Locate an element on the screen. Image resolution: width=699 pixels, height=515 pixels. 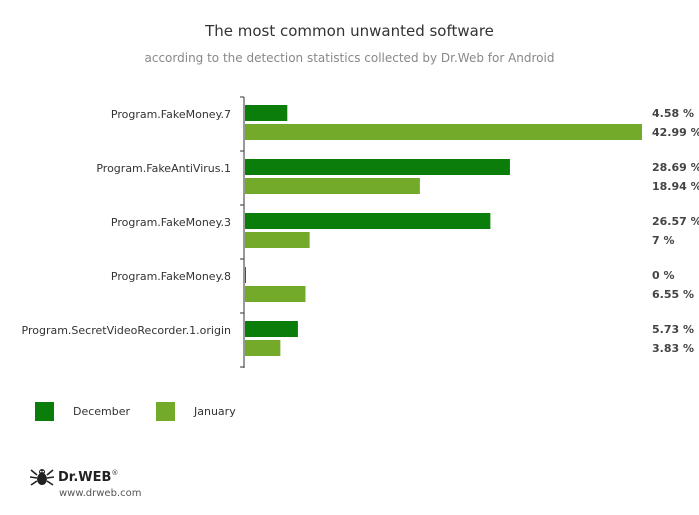
data-label: 3.83 % is located at coordinates (673, 348).